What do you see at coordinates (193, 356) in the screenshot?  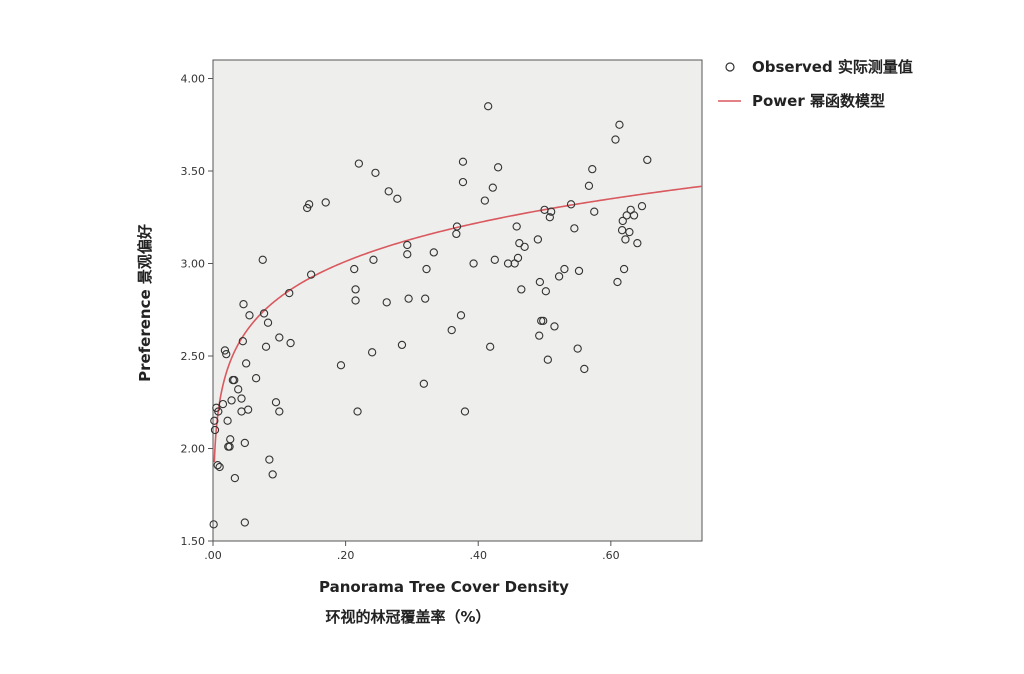 I see `y-tick-label: 2.50` at bounding box center [193, 356].